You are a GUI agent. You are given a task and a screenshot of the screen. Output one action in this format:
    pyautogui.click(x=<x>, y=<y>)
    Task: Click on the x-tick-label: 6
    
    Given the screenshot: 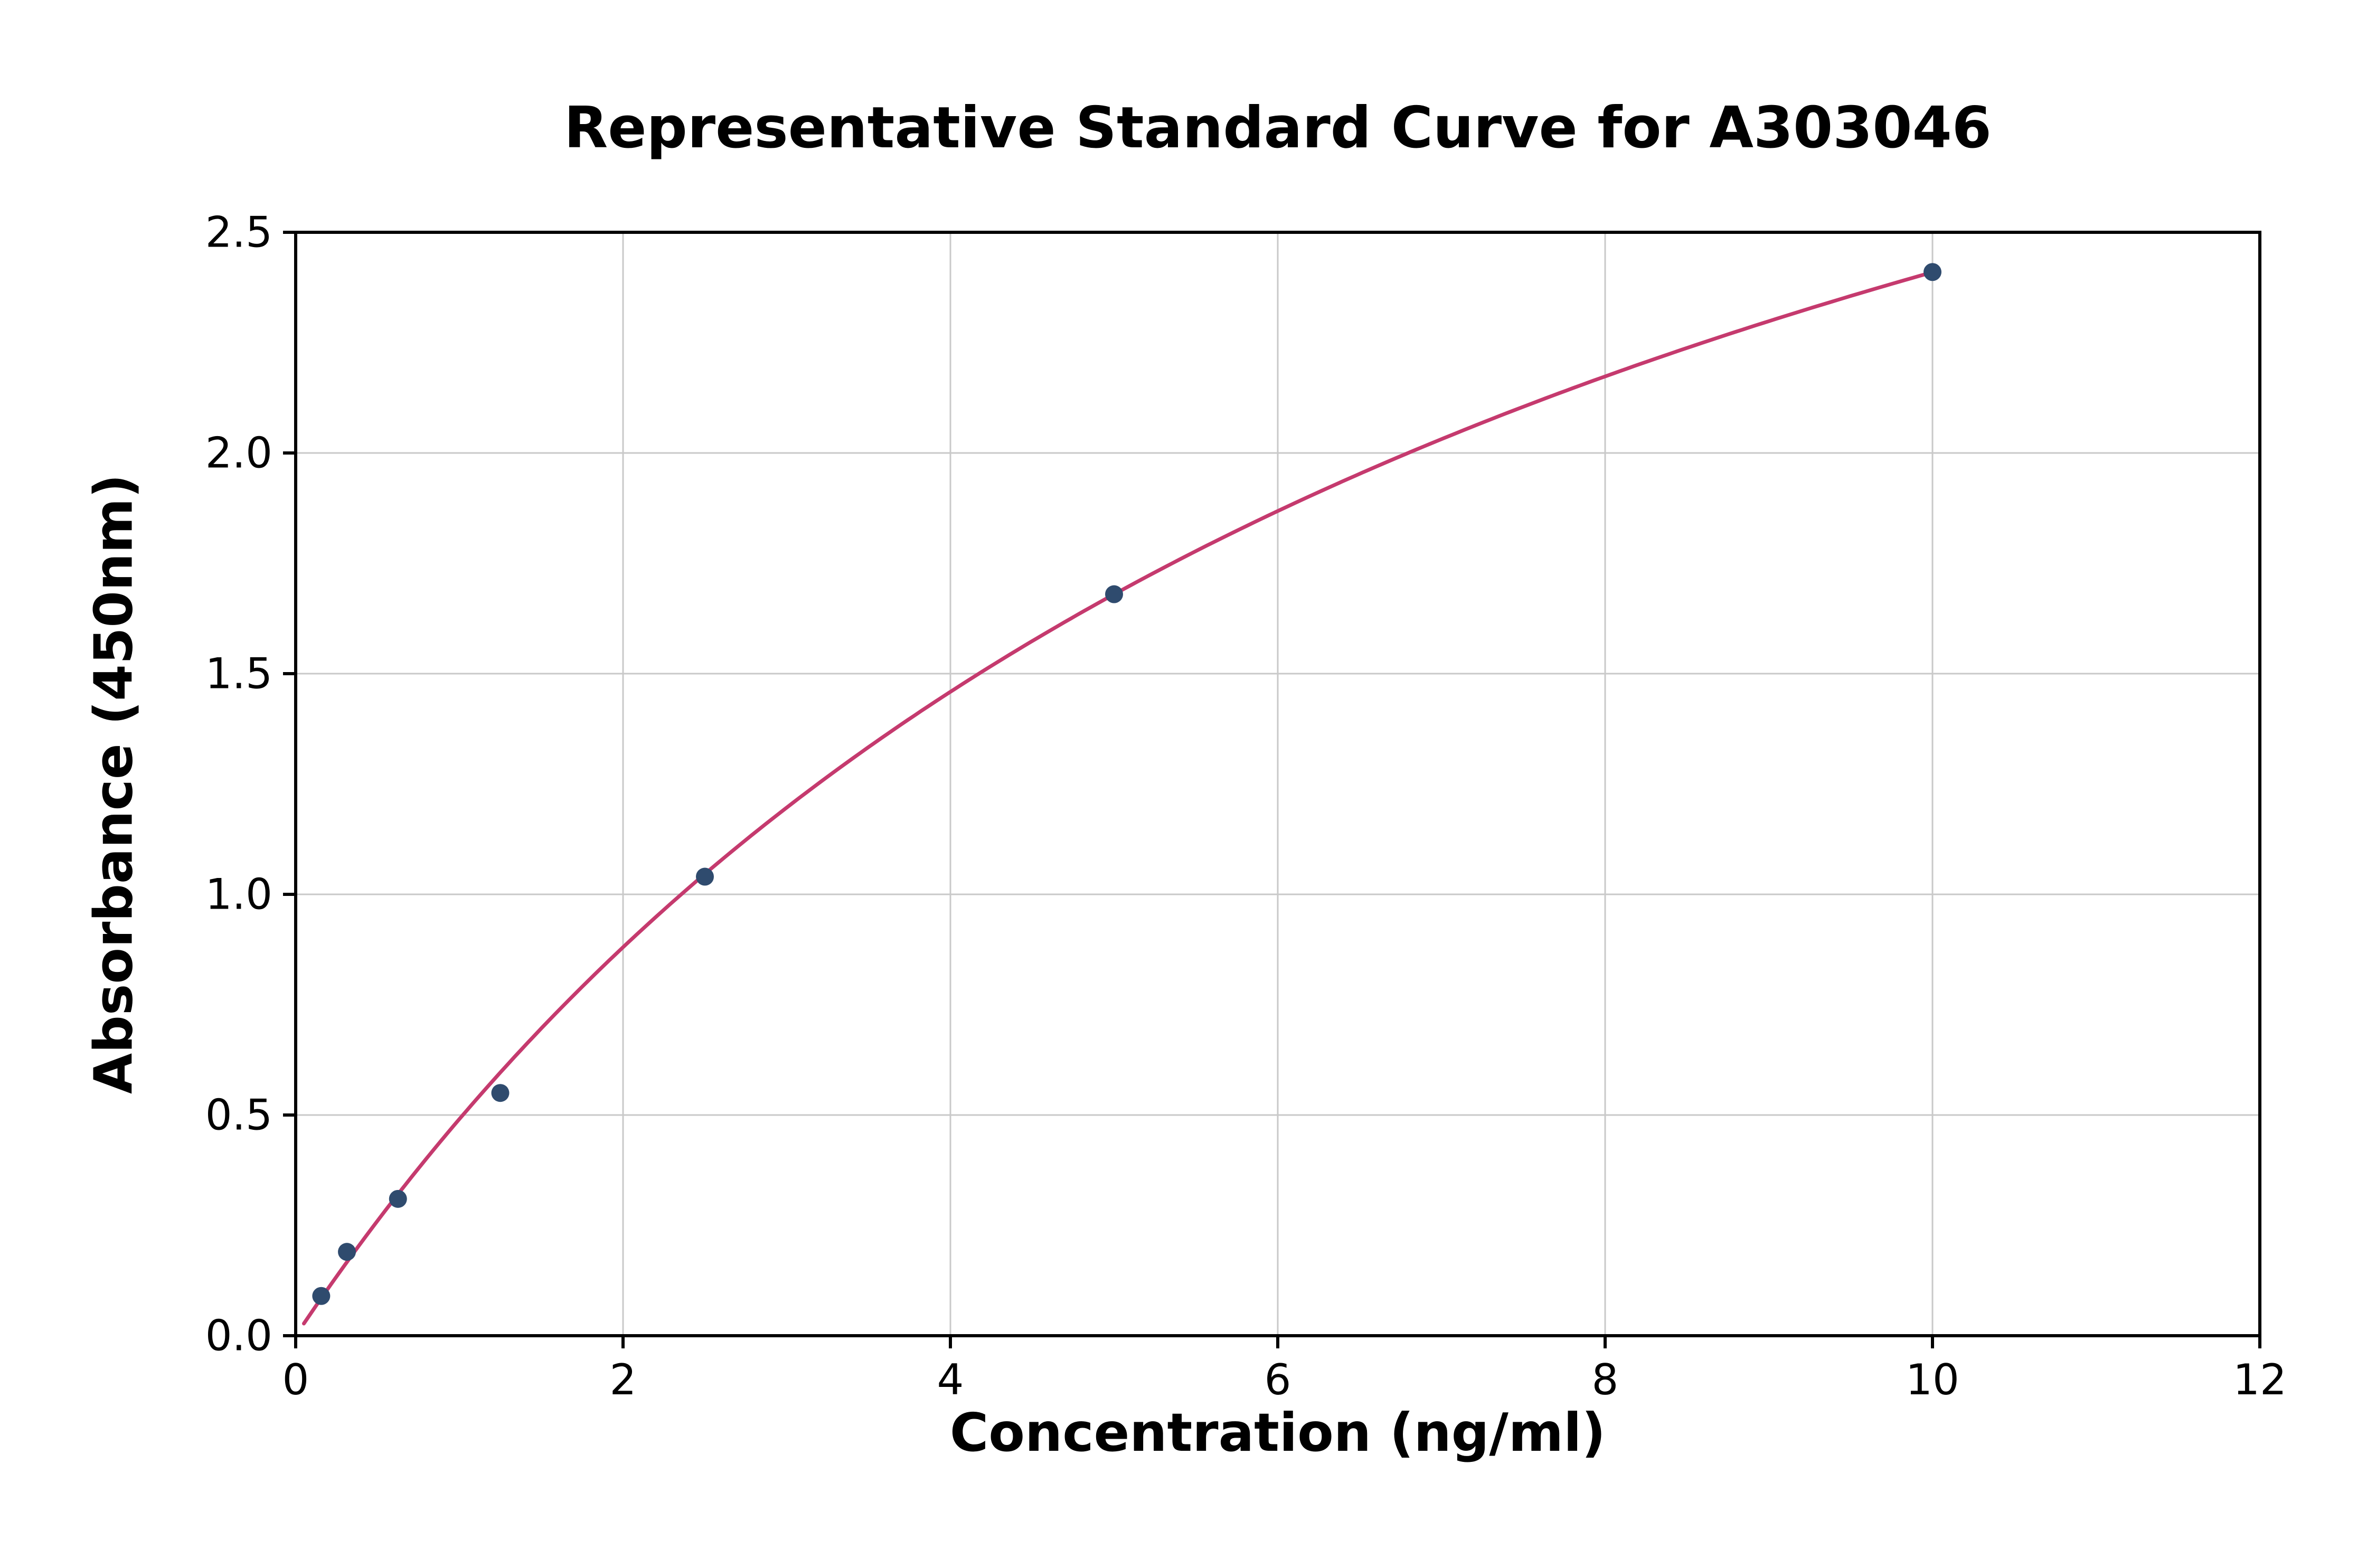 What is the action you would take?
    pyautogui.click(x=1278, y=1380)
    